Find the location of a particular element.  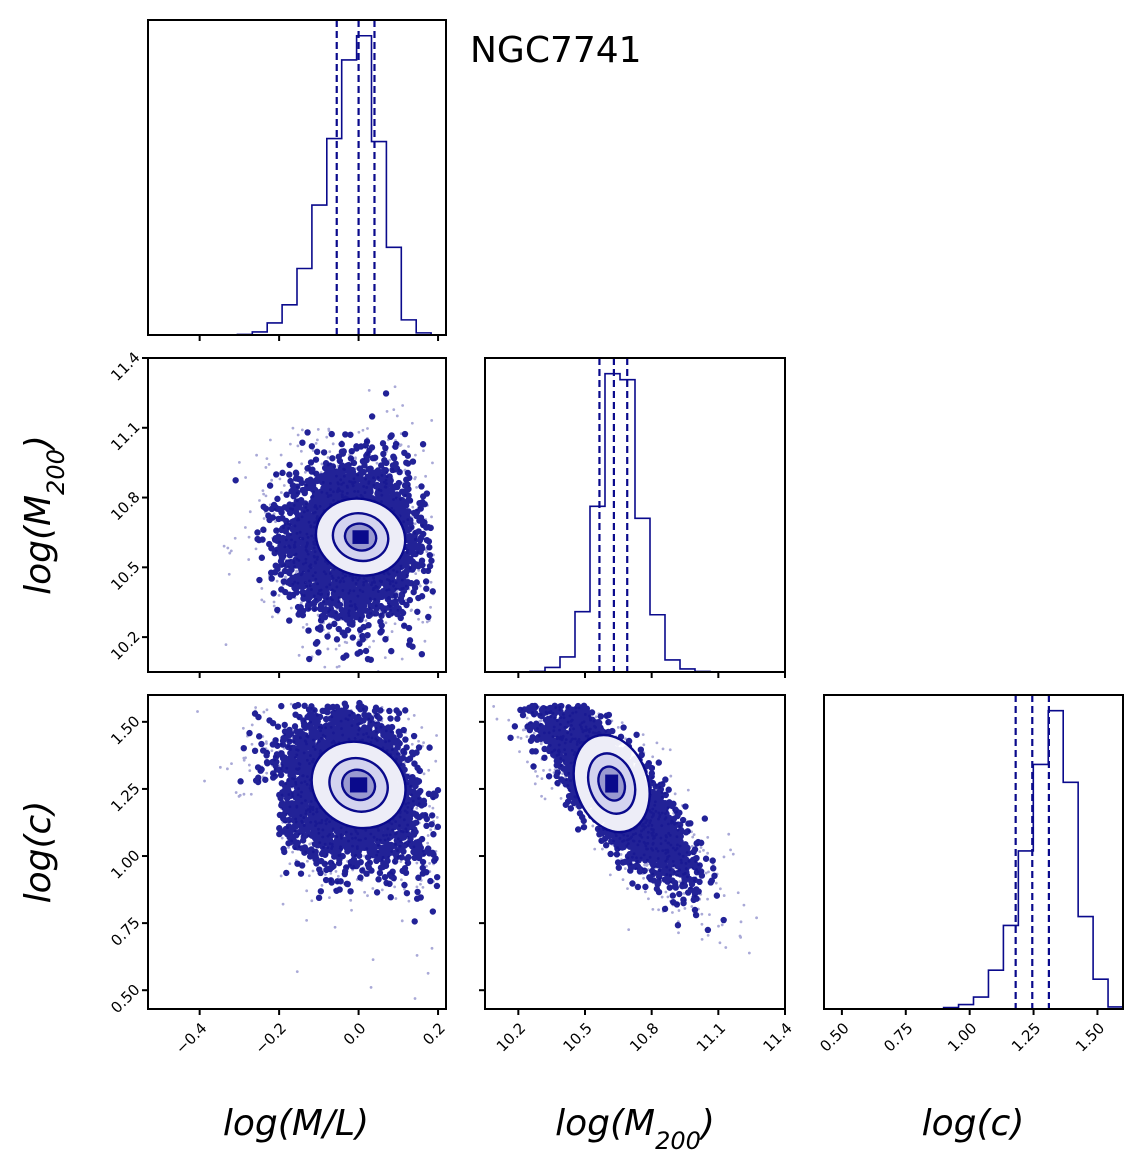

panel-frame-logc is located at coordinates (973, 852).